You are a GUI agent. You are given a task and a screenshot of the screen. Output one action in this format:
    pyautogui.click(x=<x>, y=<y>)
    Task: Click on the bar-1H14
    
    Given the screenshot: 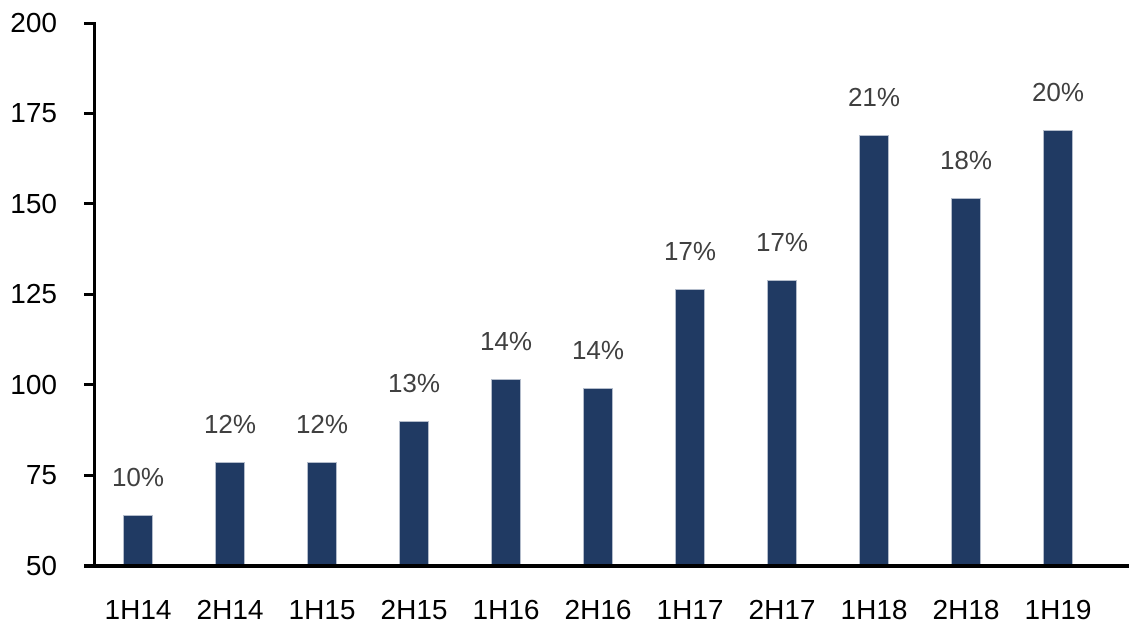 What is the action you would take?
    pyautogui.click(x=138, y=540)
    